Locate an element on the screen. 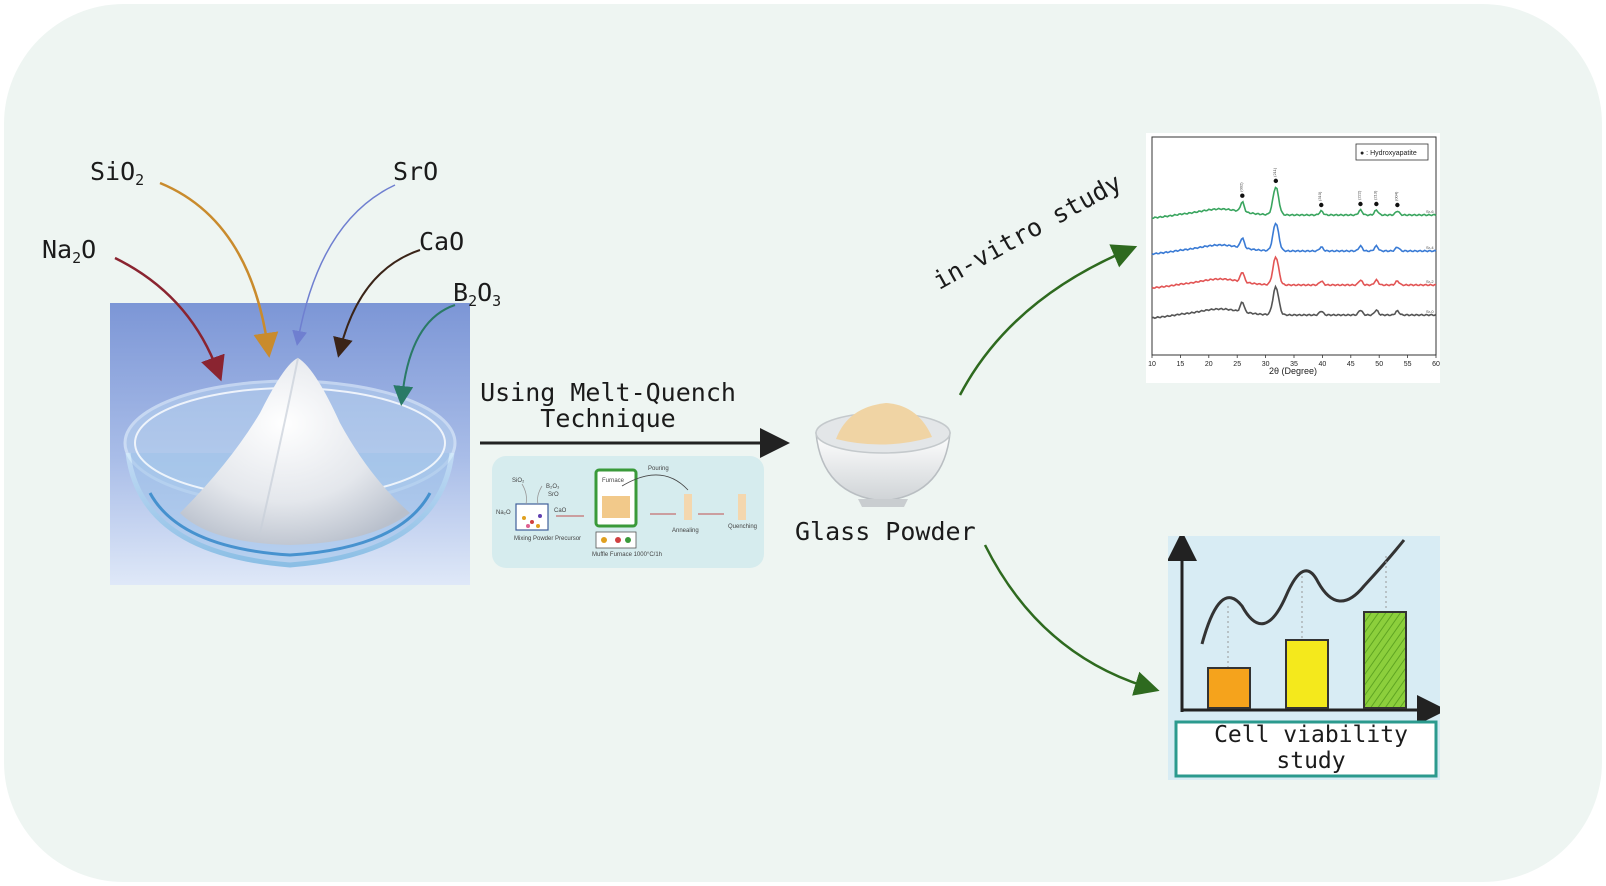 The image size is (1606, 886). xrd-chart-background is located at coordinates (1293, 258).